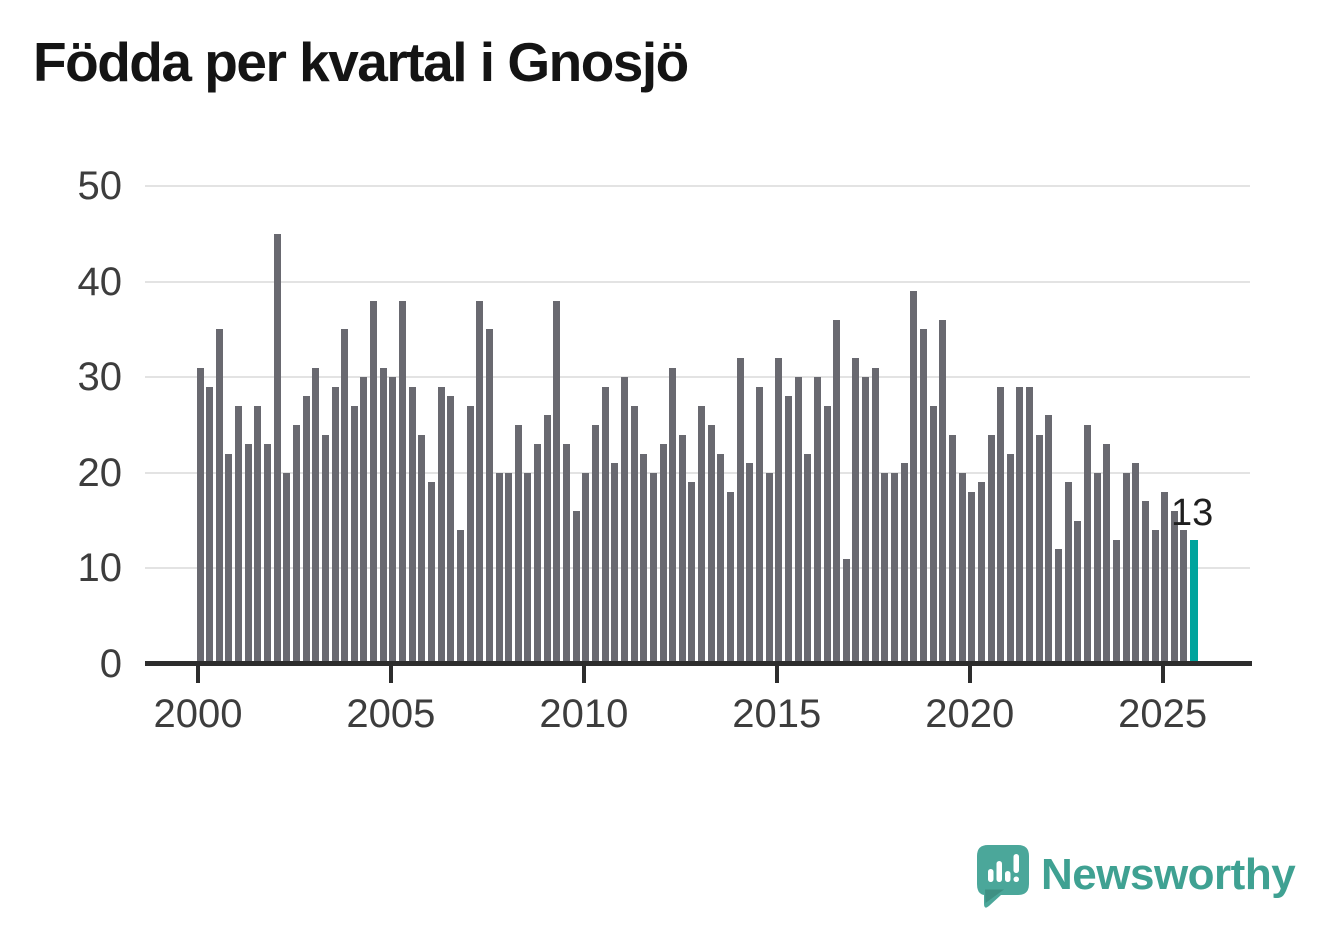 The height and width of the screenshot is (939, 1322). I want to click on newsworthy-branding: Newsworthy, so click(1141, 878).